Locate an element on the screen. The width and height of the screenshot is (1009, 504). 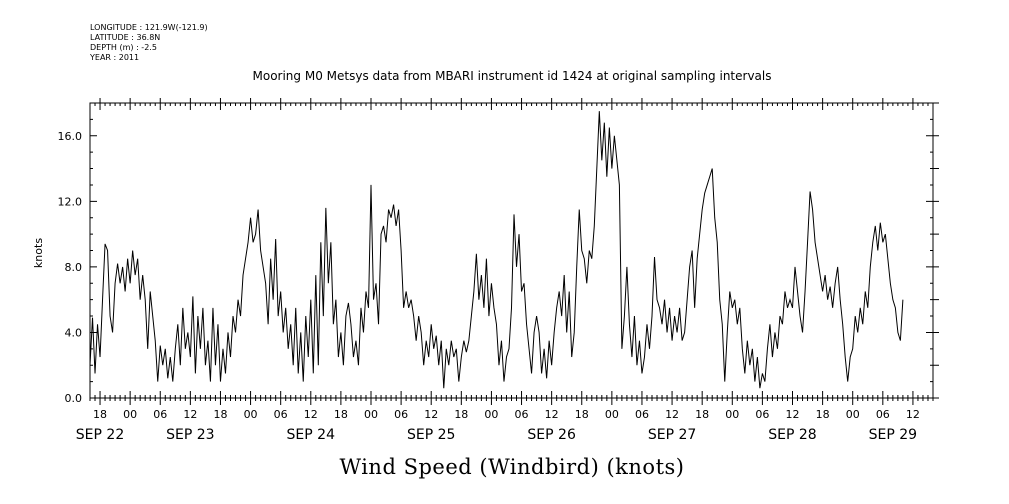
x-day-label: SEP 29 is located at coordinates (893, 435).